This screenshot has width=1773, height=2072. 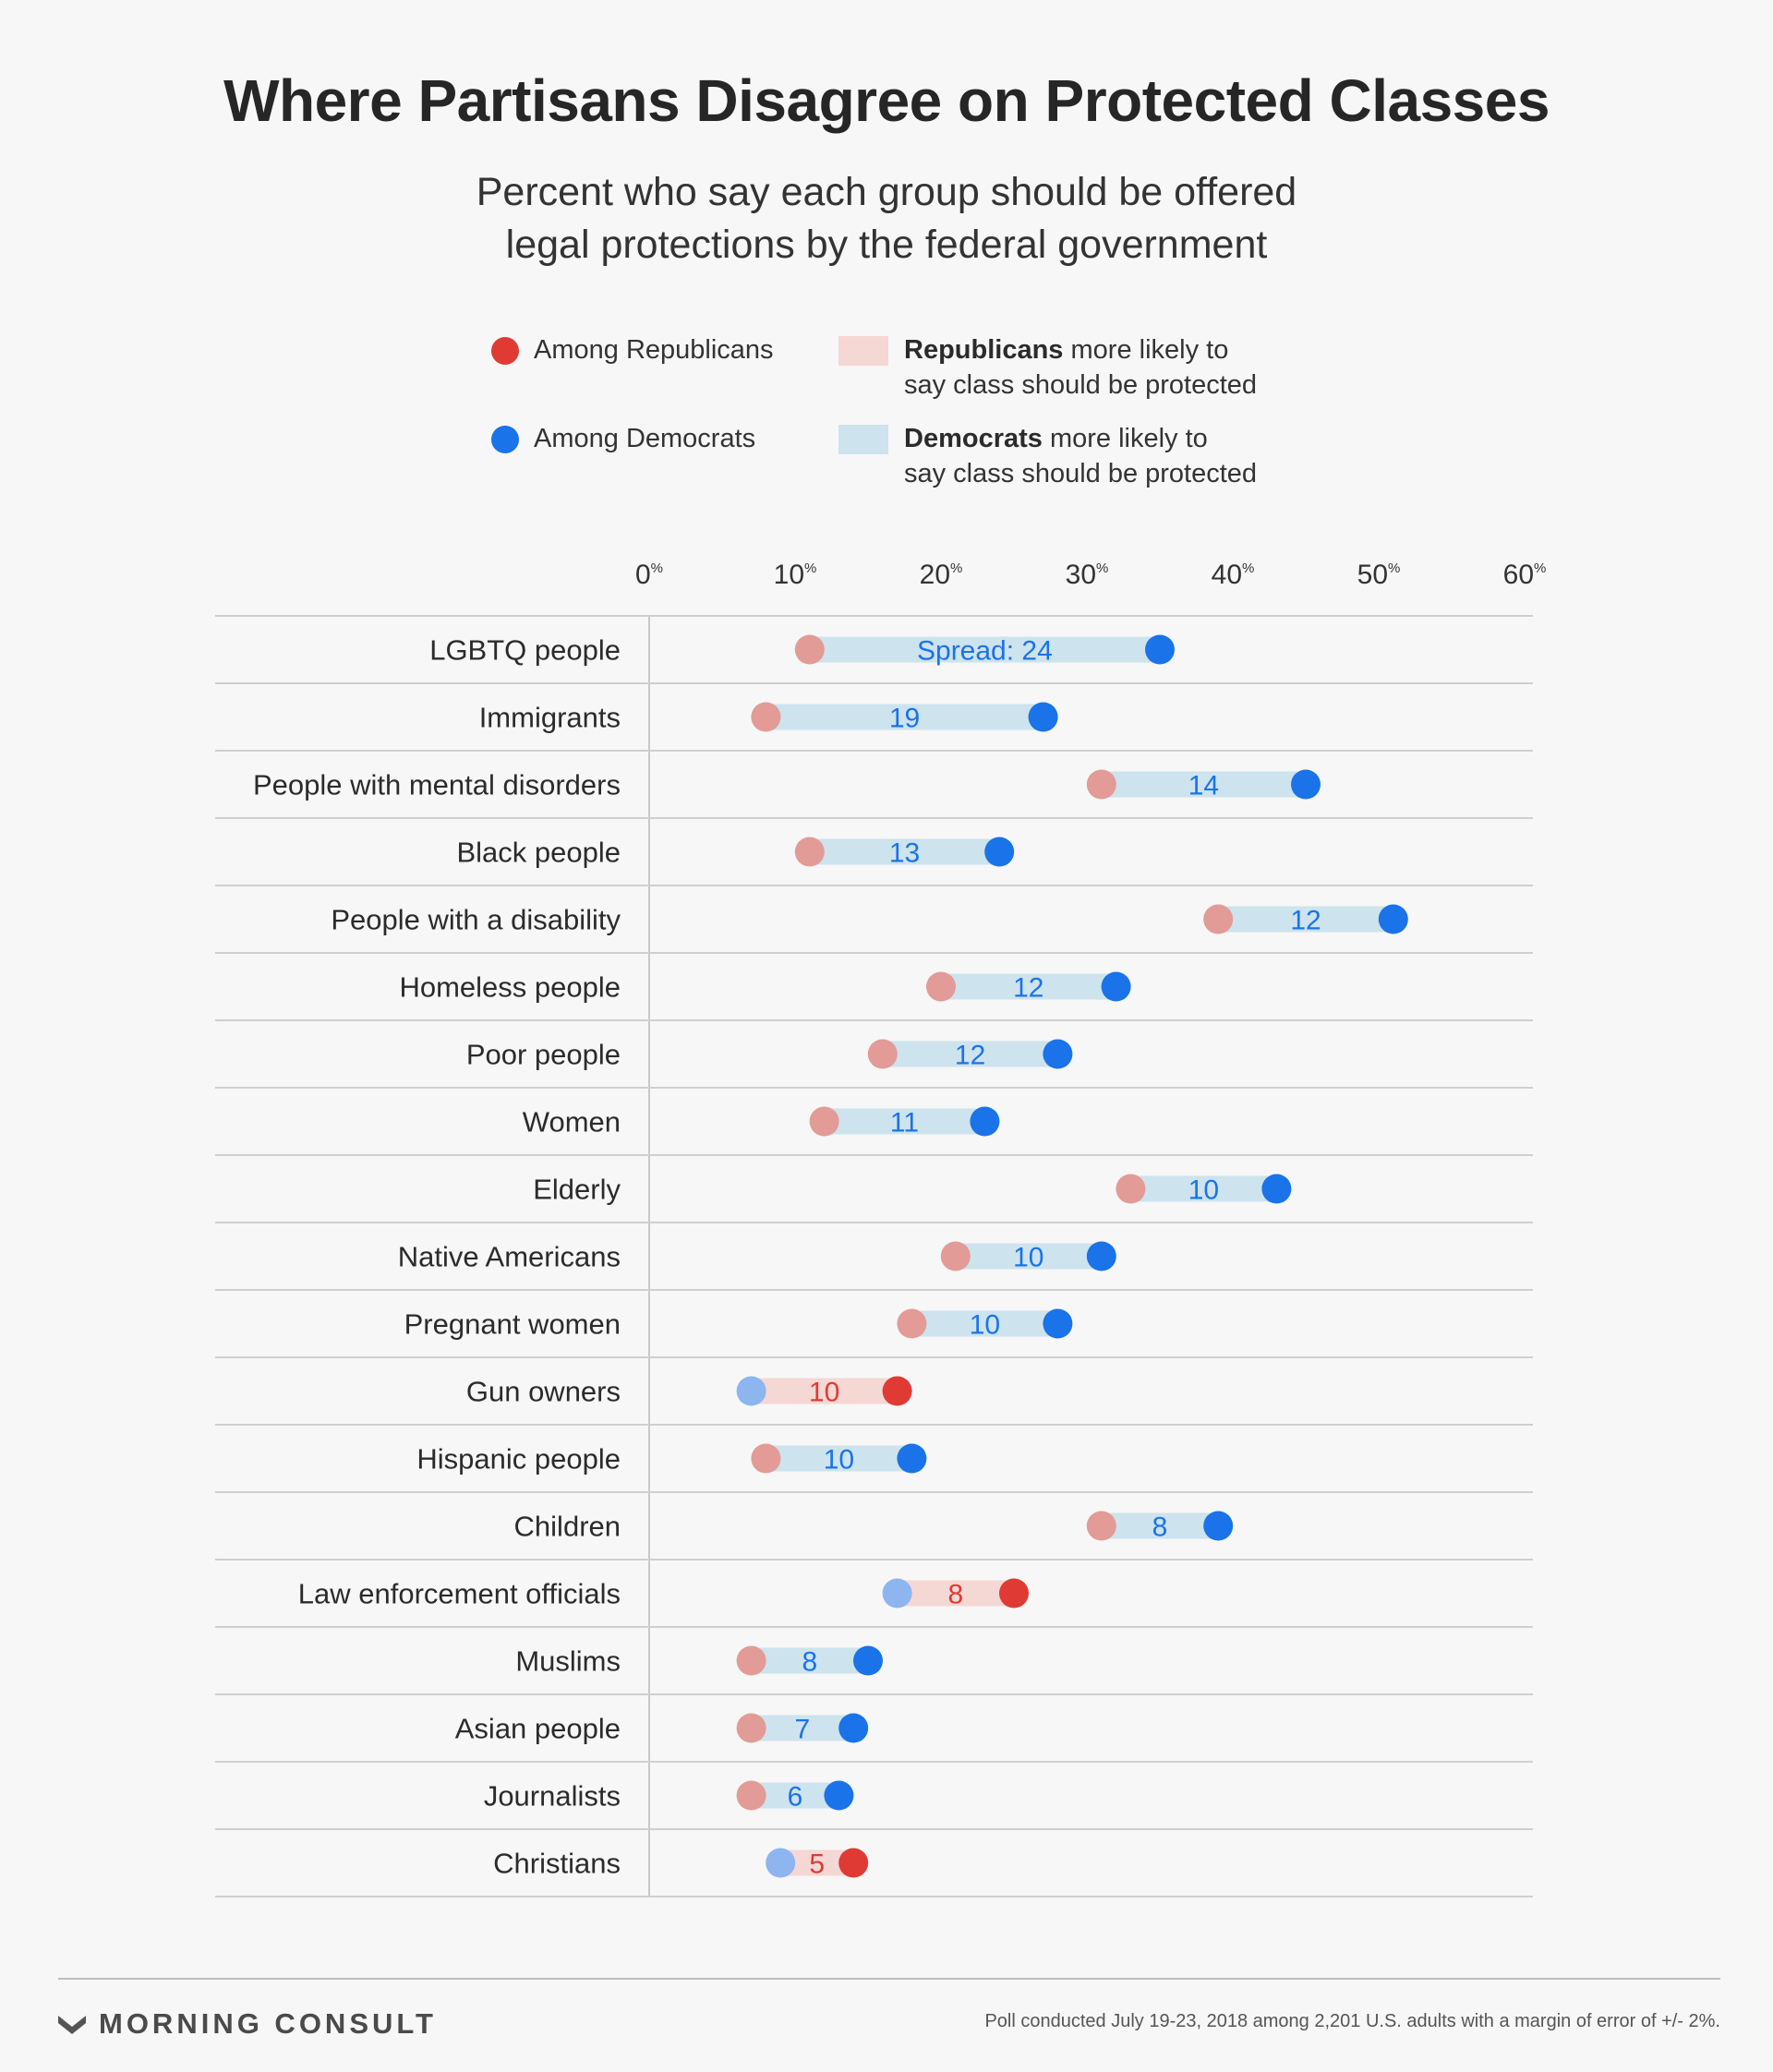 I want to click on legend-rep-label: Among Republicans, so click(x=654, y=350).